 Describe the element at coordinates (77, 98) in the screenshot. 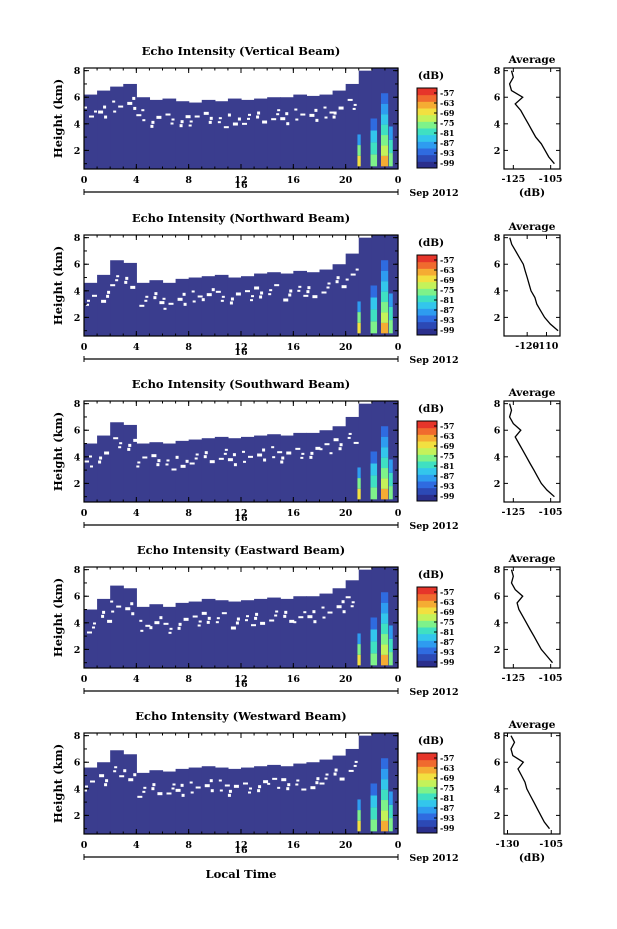

I see `y-tick-label: 6` at that location.